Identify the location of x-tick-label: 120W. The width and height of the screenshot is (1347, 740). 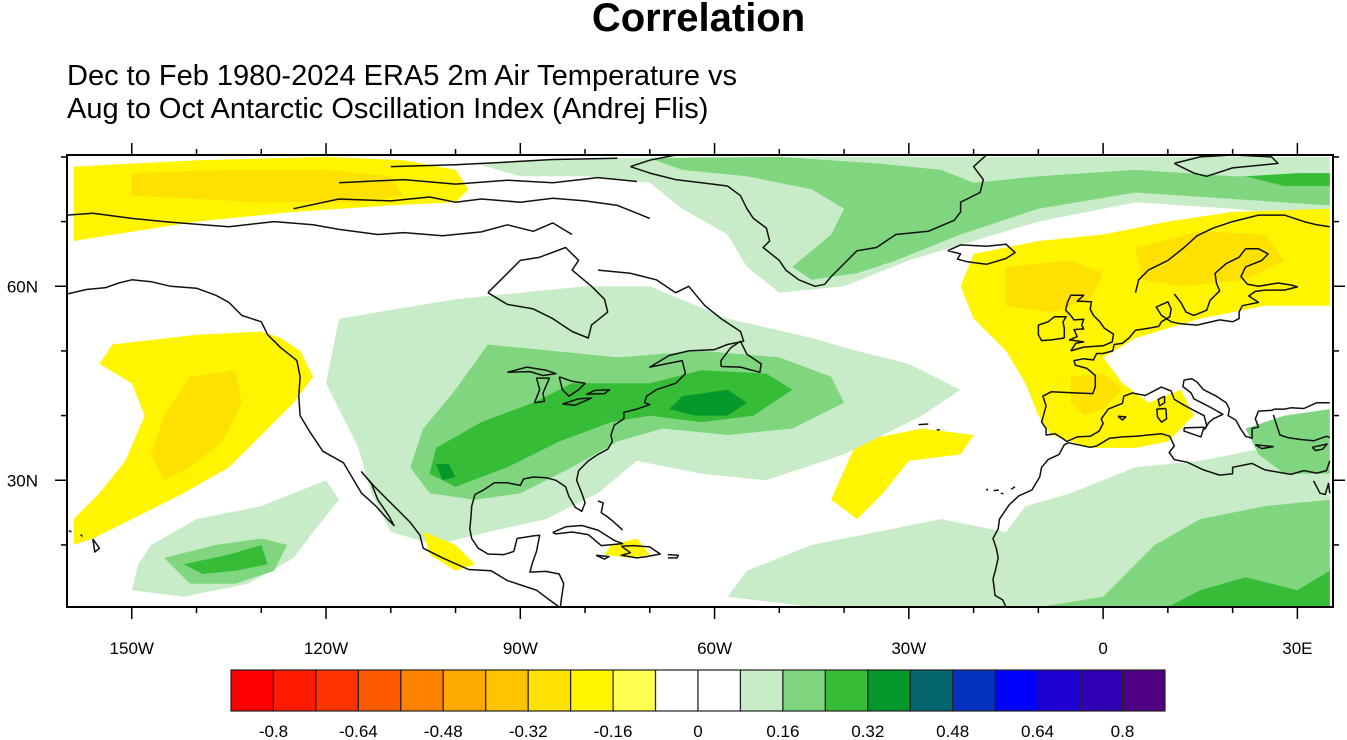
(326, 648).